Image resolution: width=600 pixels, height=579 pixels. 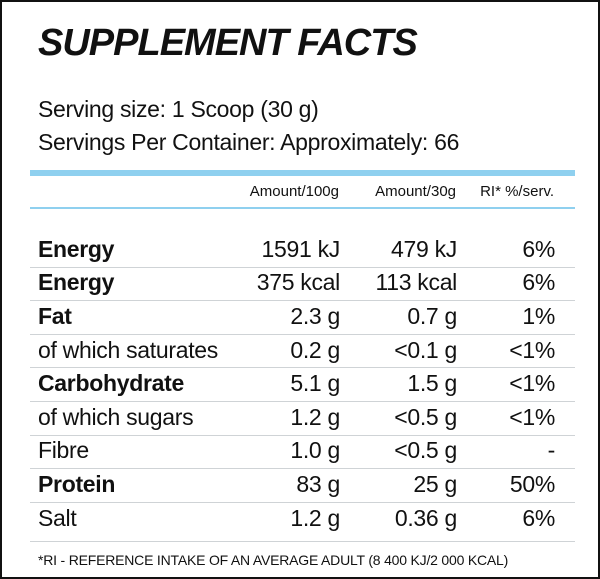 What do you see at coordinates (435, 484) in the screenshot?
I see `cell-value: 25 g` at bounding box center [435, 484].